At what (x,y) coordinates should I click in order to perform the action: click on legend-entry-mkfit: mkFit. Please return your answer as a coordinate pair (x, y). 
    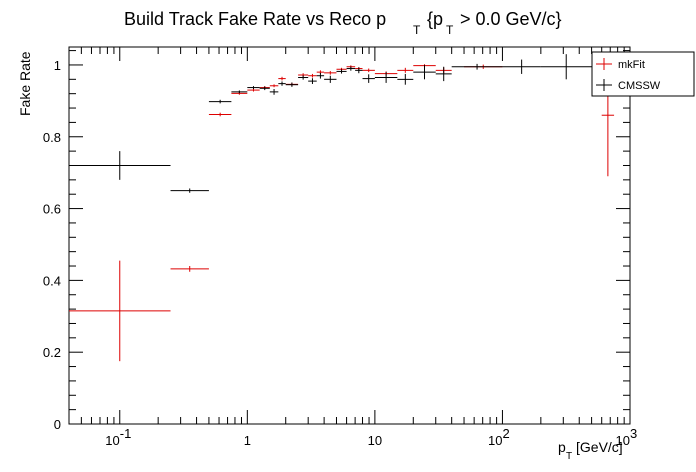
    Looking at the image, I should click on (620, 64).